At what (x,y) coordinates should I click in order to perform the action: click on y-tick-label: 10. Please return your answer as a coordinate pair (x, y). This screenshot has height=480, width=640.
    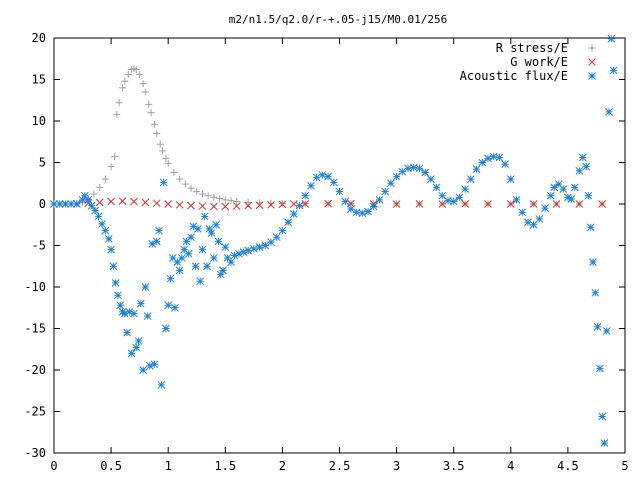
    Looking at the image, I should click on (39, 121).